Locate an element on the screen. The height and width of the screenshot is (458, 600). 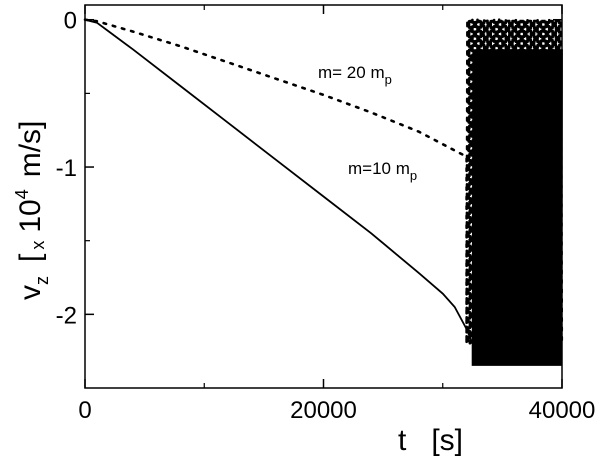
x-tick-label: 0 is located at coordinates (84, 410).